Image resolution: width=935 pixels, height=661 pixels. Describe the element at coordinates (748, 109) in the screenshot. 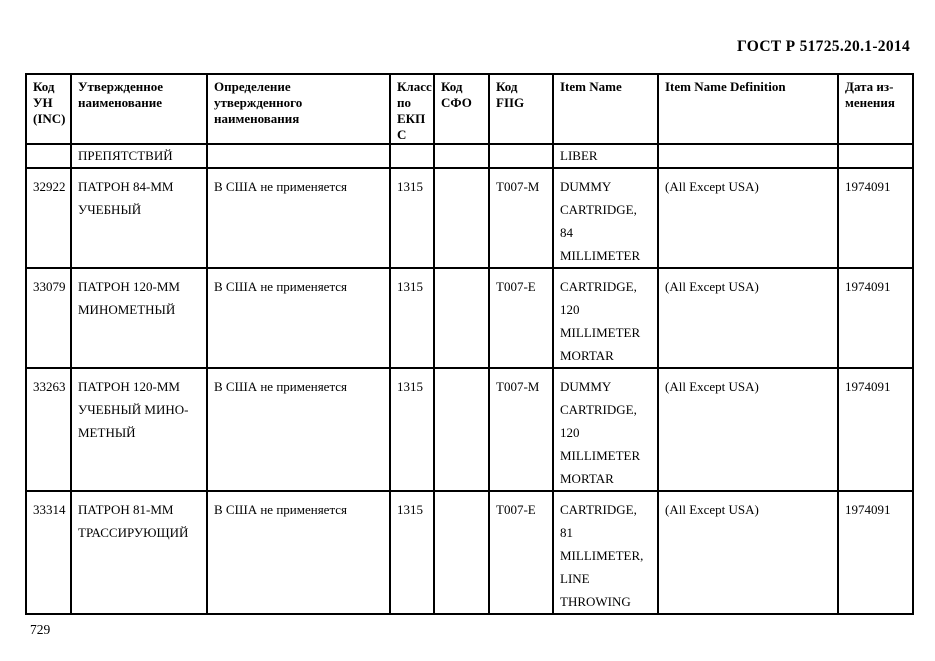

I see `column-header-item-name-definition: Item Name Definition` at that location.